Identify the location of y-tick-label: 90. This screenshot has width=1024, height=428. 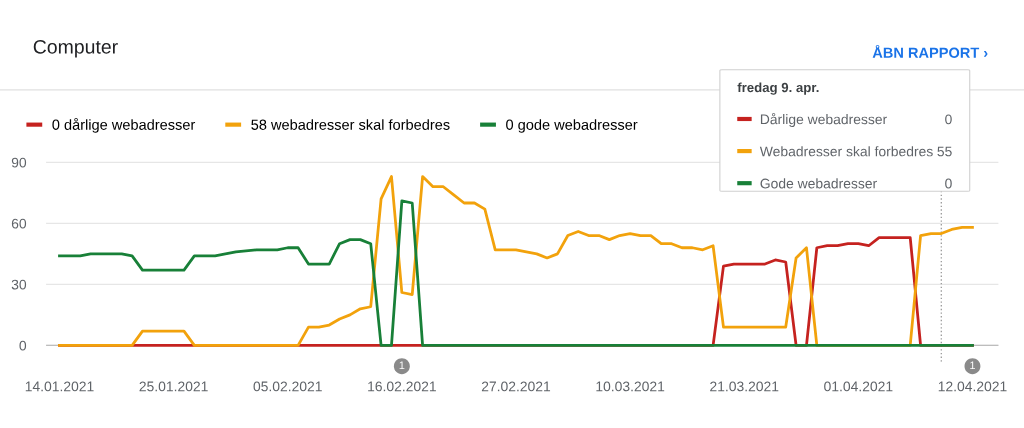
(19, 162).